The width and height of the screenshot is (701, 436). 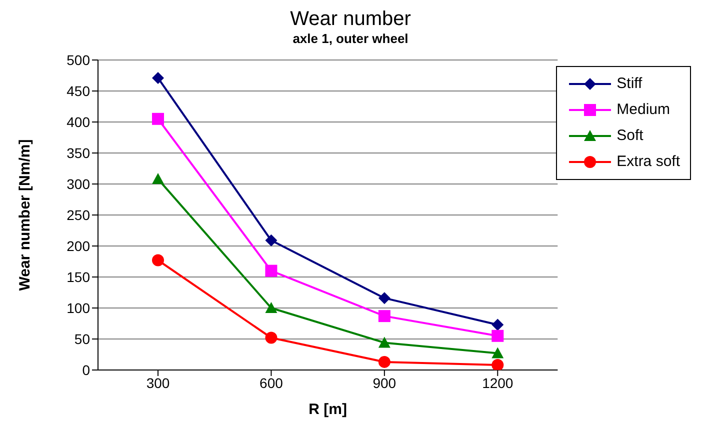 I want to click on x-tick-label: 300, so click(x=158, y=382).